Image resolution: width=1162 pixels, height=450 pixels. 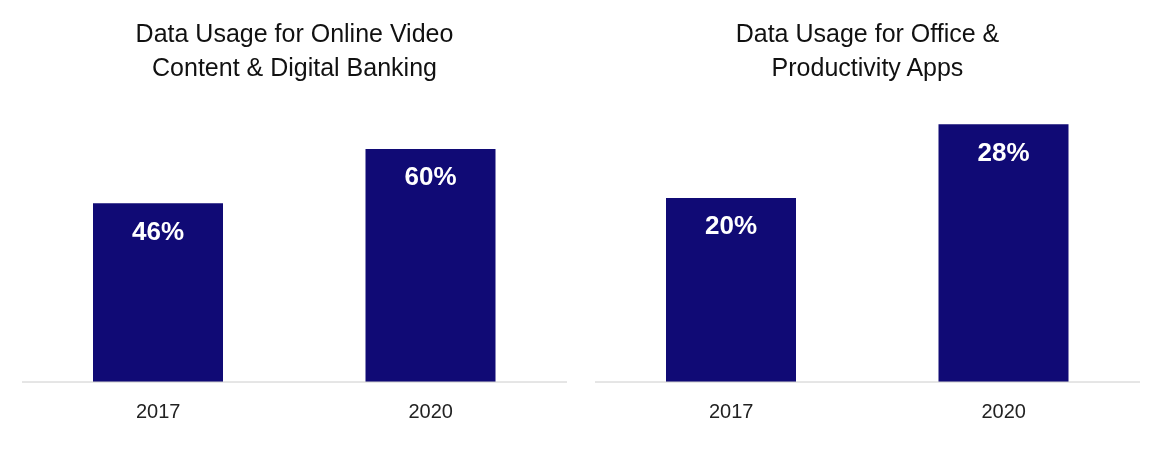 I want to click on data-label: 20%, so click(x=731, y=225).